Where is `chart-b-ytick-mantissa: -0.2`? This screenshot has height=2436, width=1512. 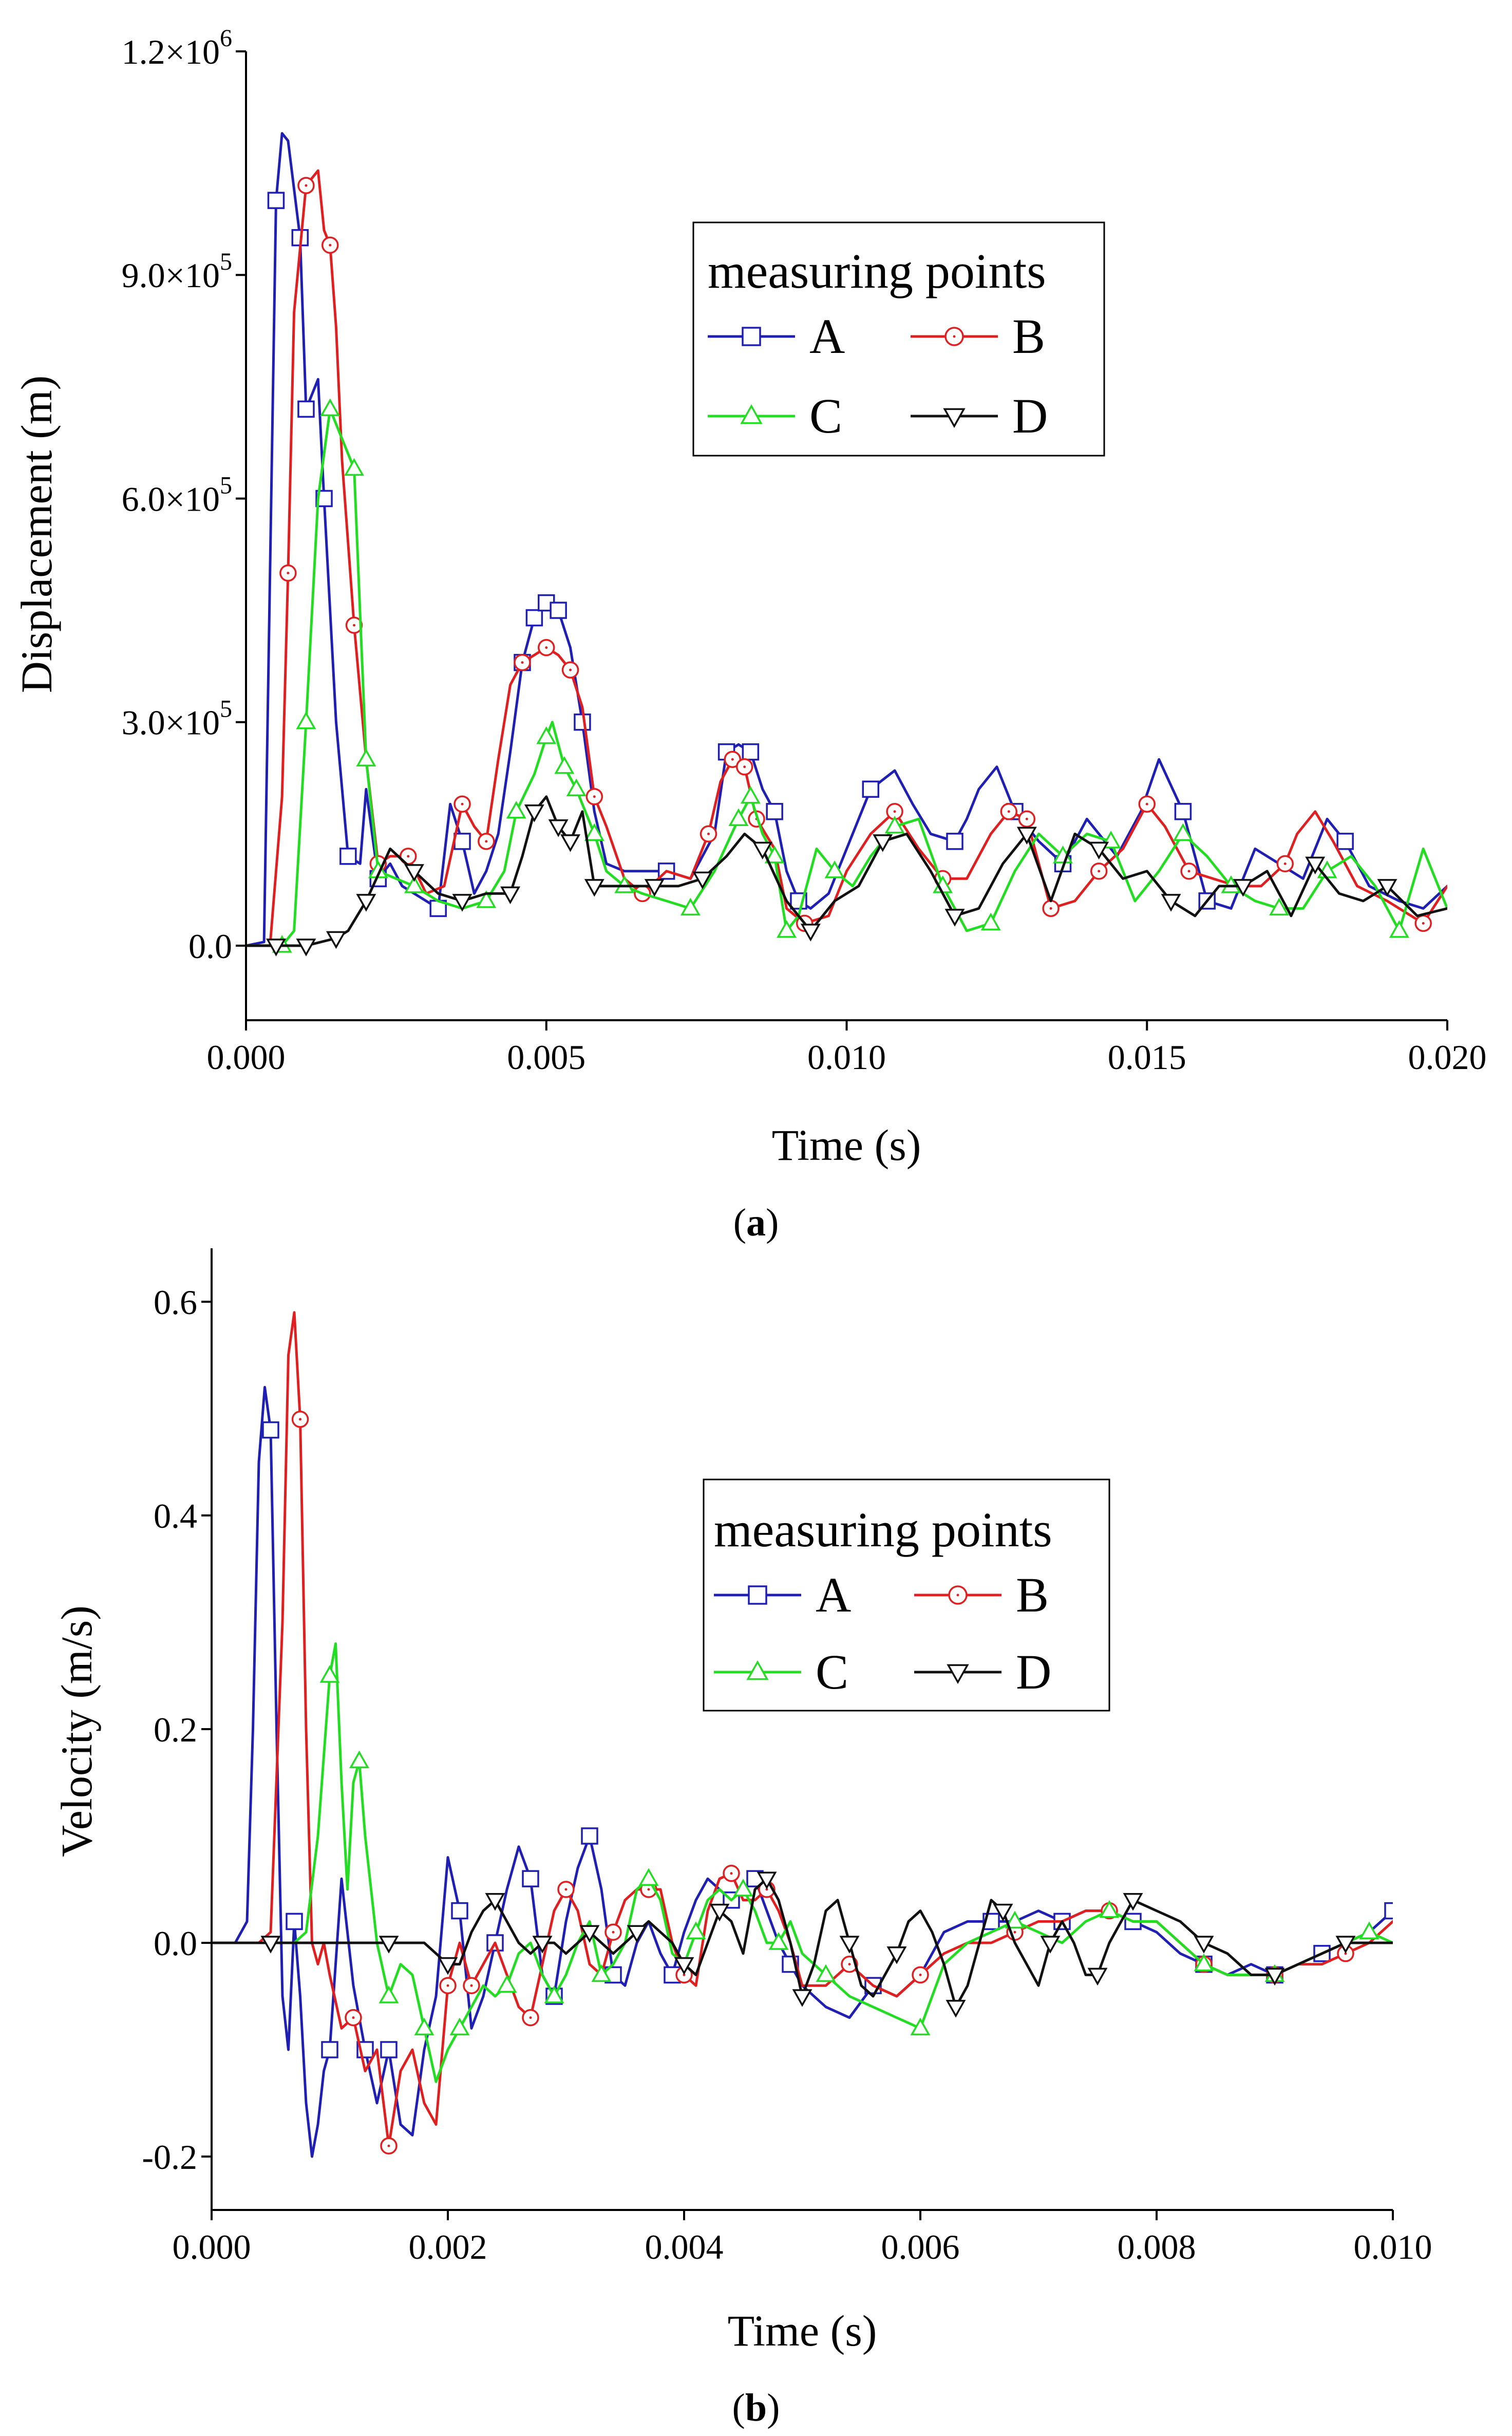 chart-b-ytick-mantissa: -0.2 is located at coordinates (169, 2157).